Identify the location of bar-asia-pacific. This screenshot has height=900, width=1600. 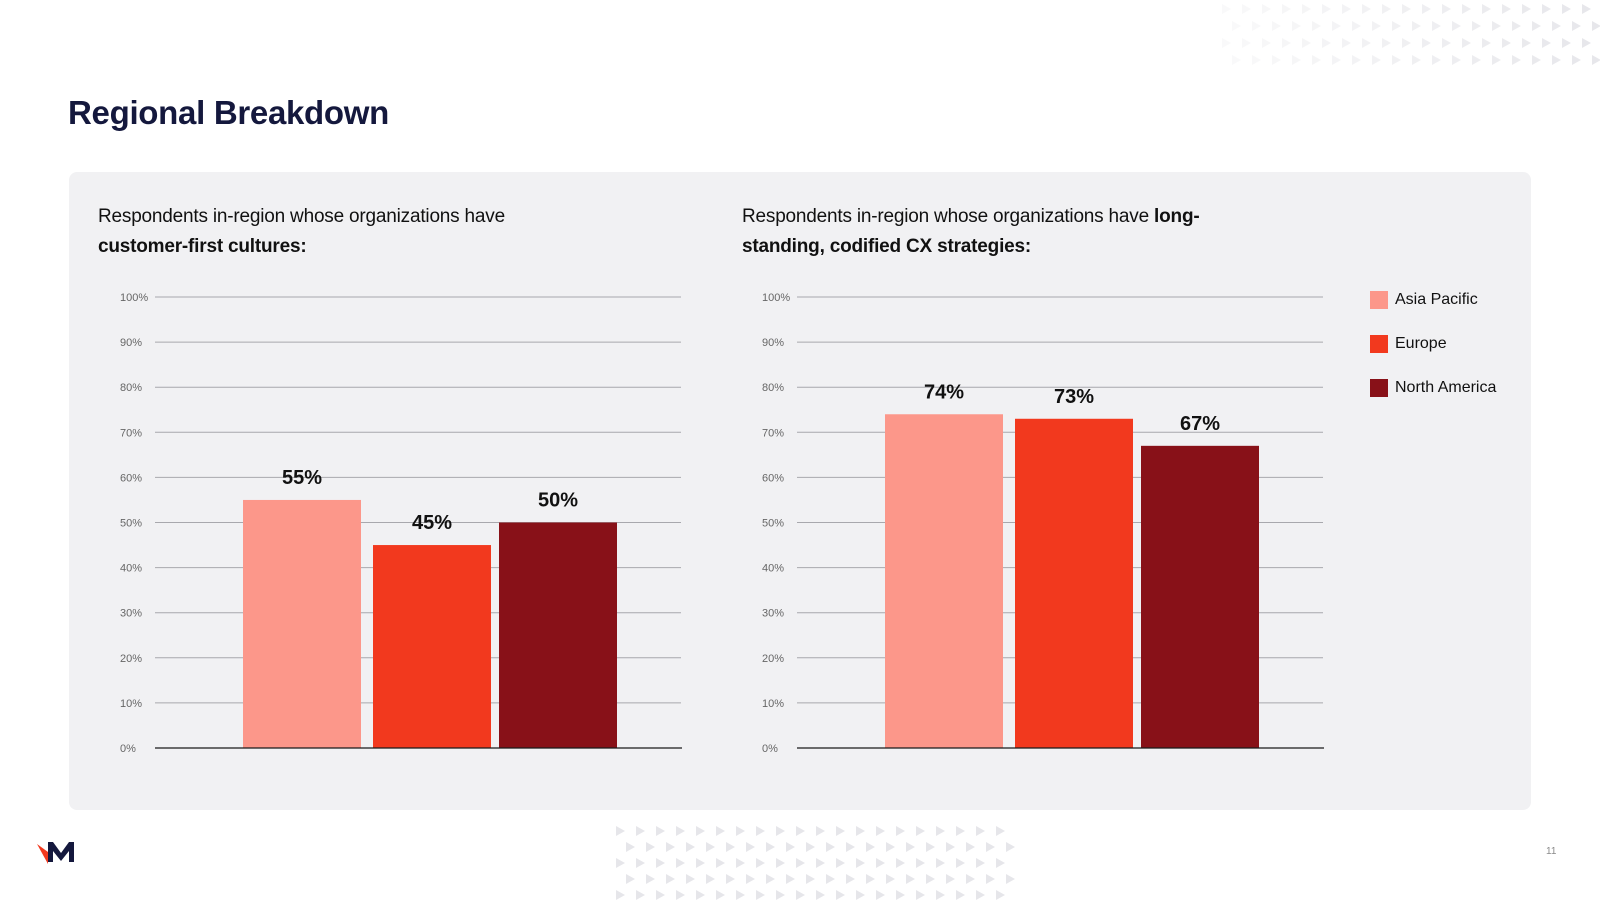
(302, 623).